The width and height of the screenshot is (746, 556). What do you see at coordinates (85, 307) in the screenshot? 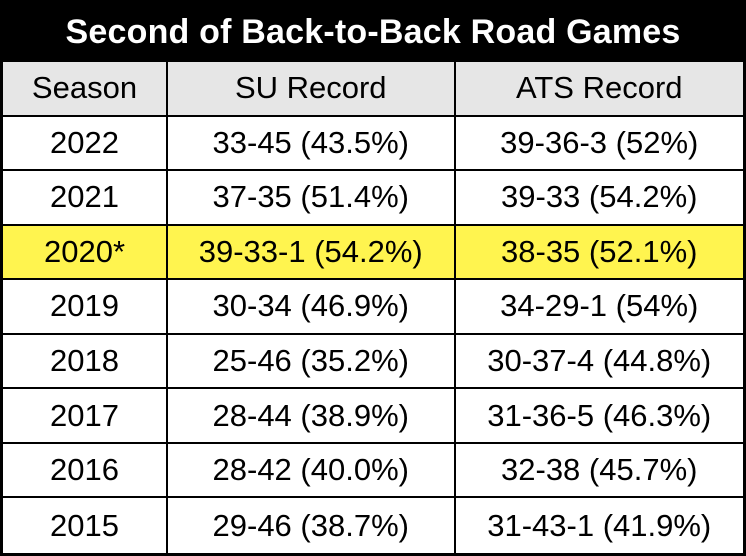
I see `season-cell: 2019` at bounding box center [85, 307].